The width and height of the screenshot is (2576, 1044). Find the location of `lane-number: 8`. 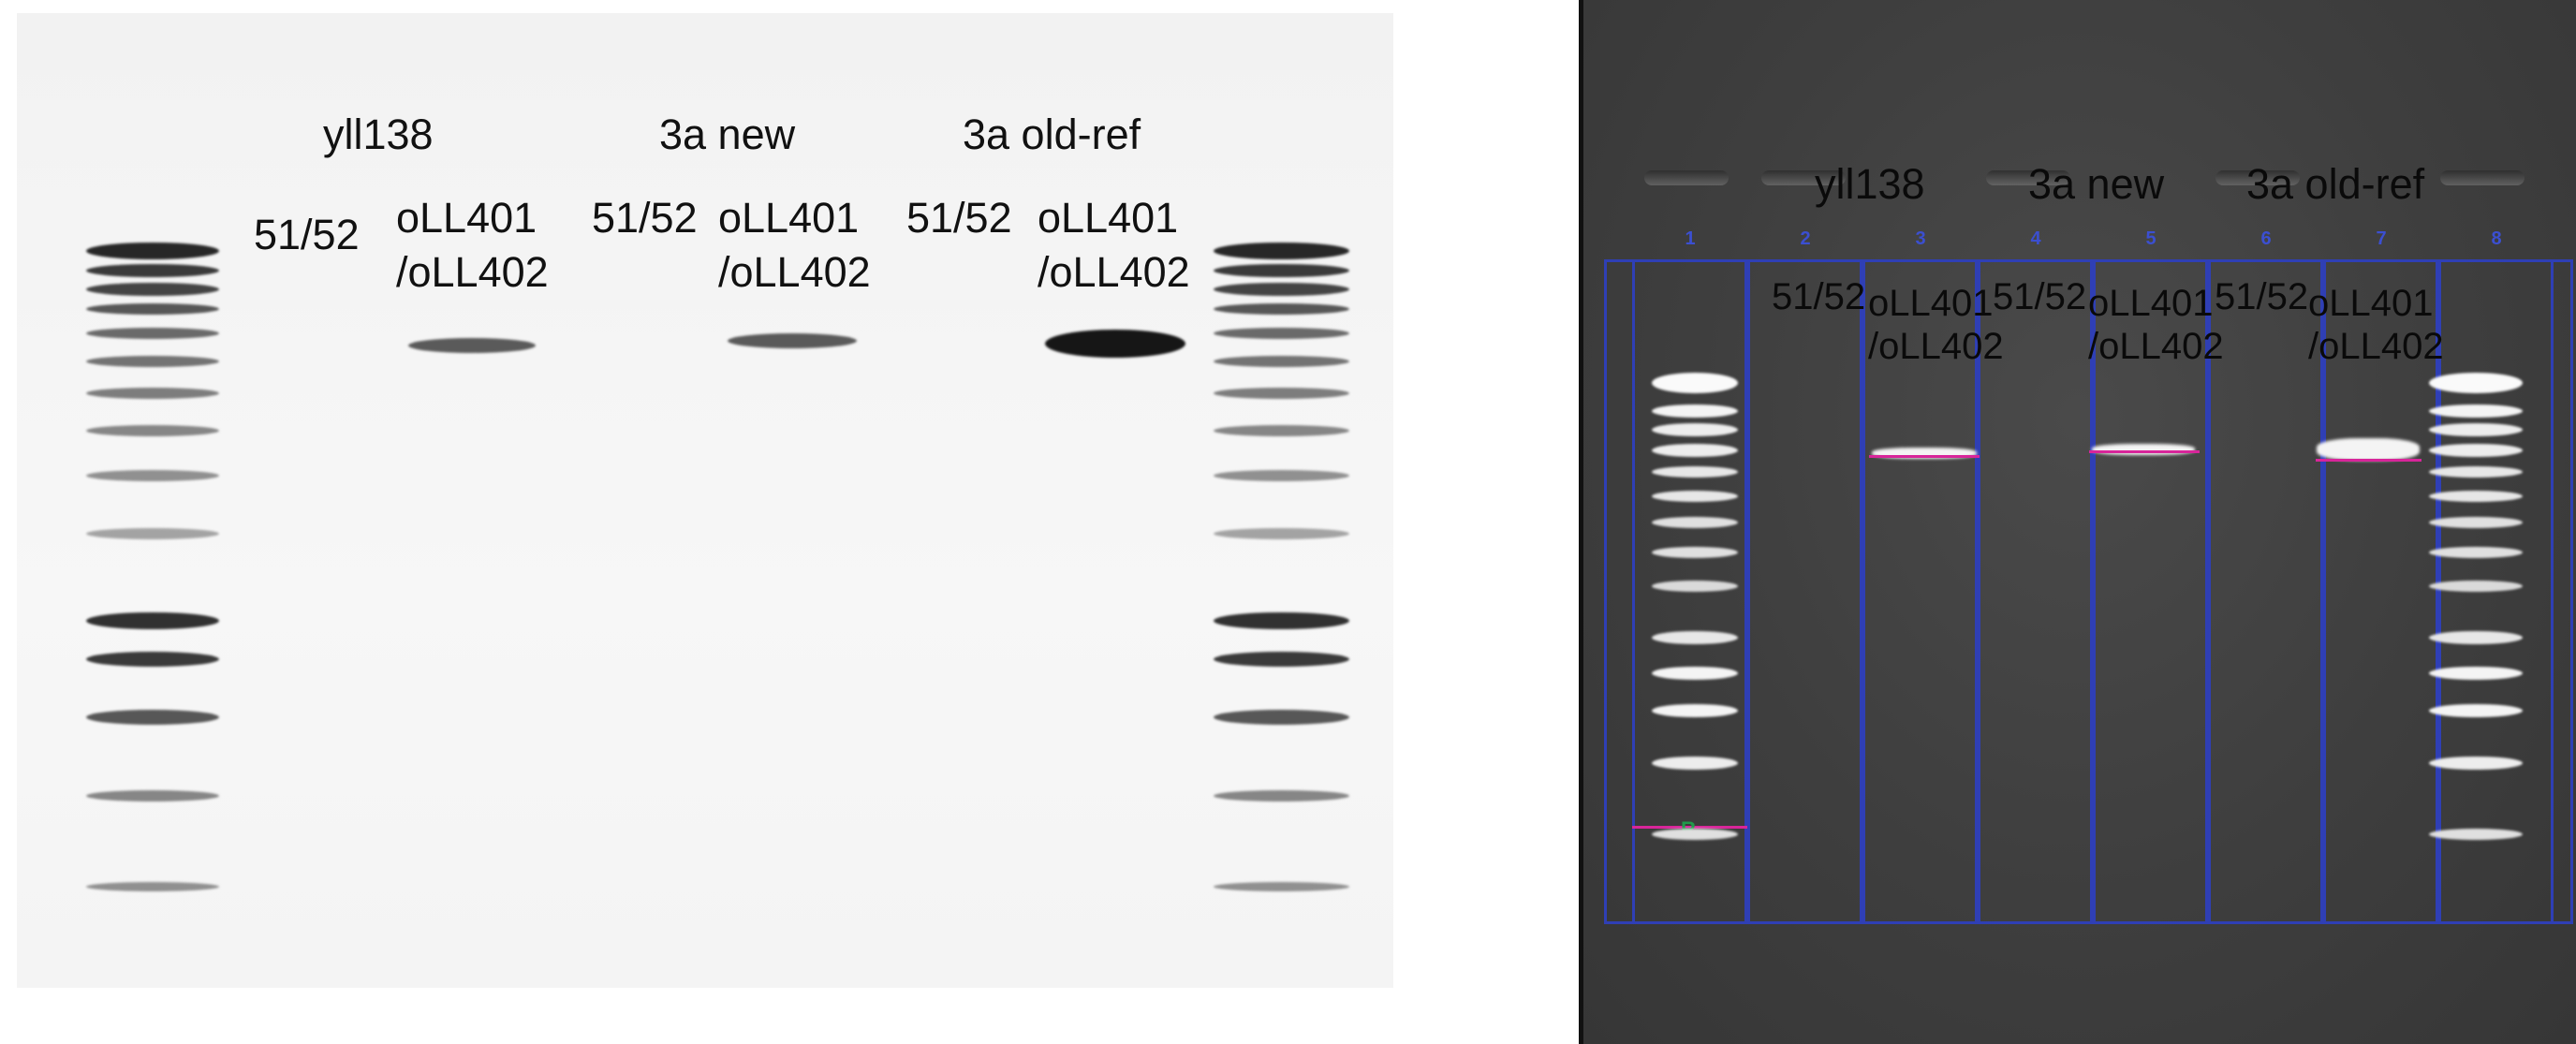

lane-number: 8 is located at coordinates (2496, 238).